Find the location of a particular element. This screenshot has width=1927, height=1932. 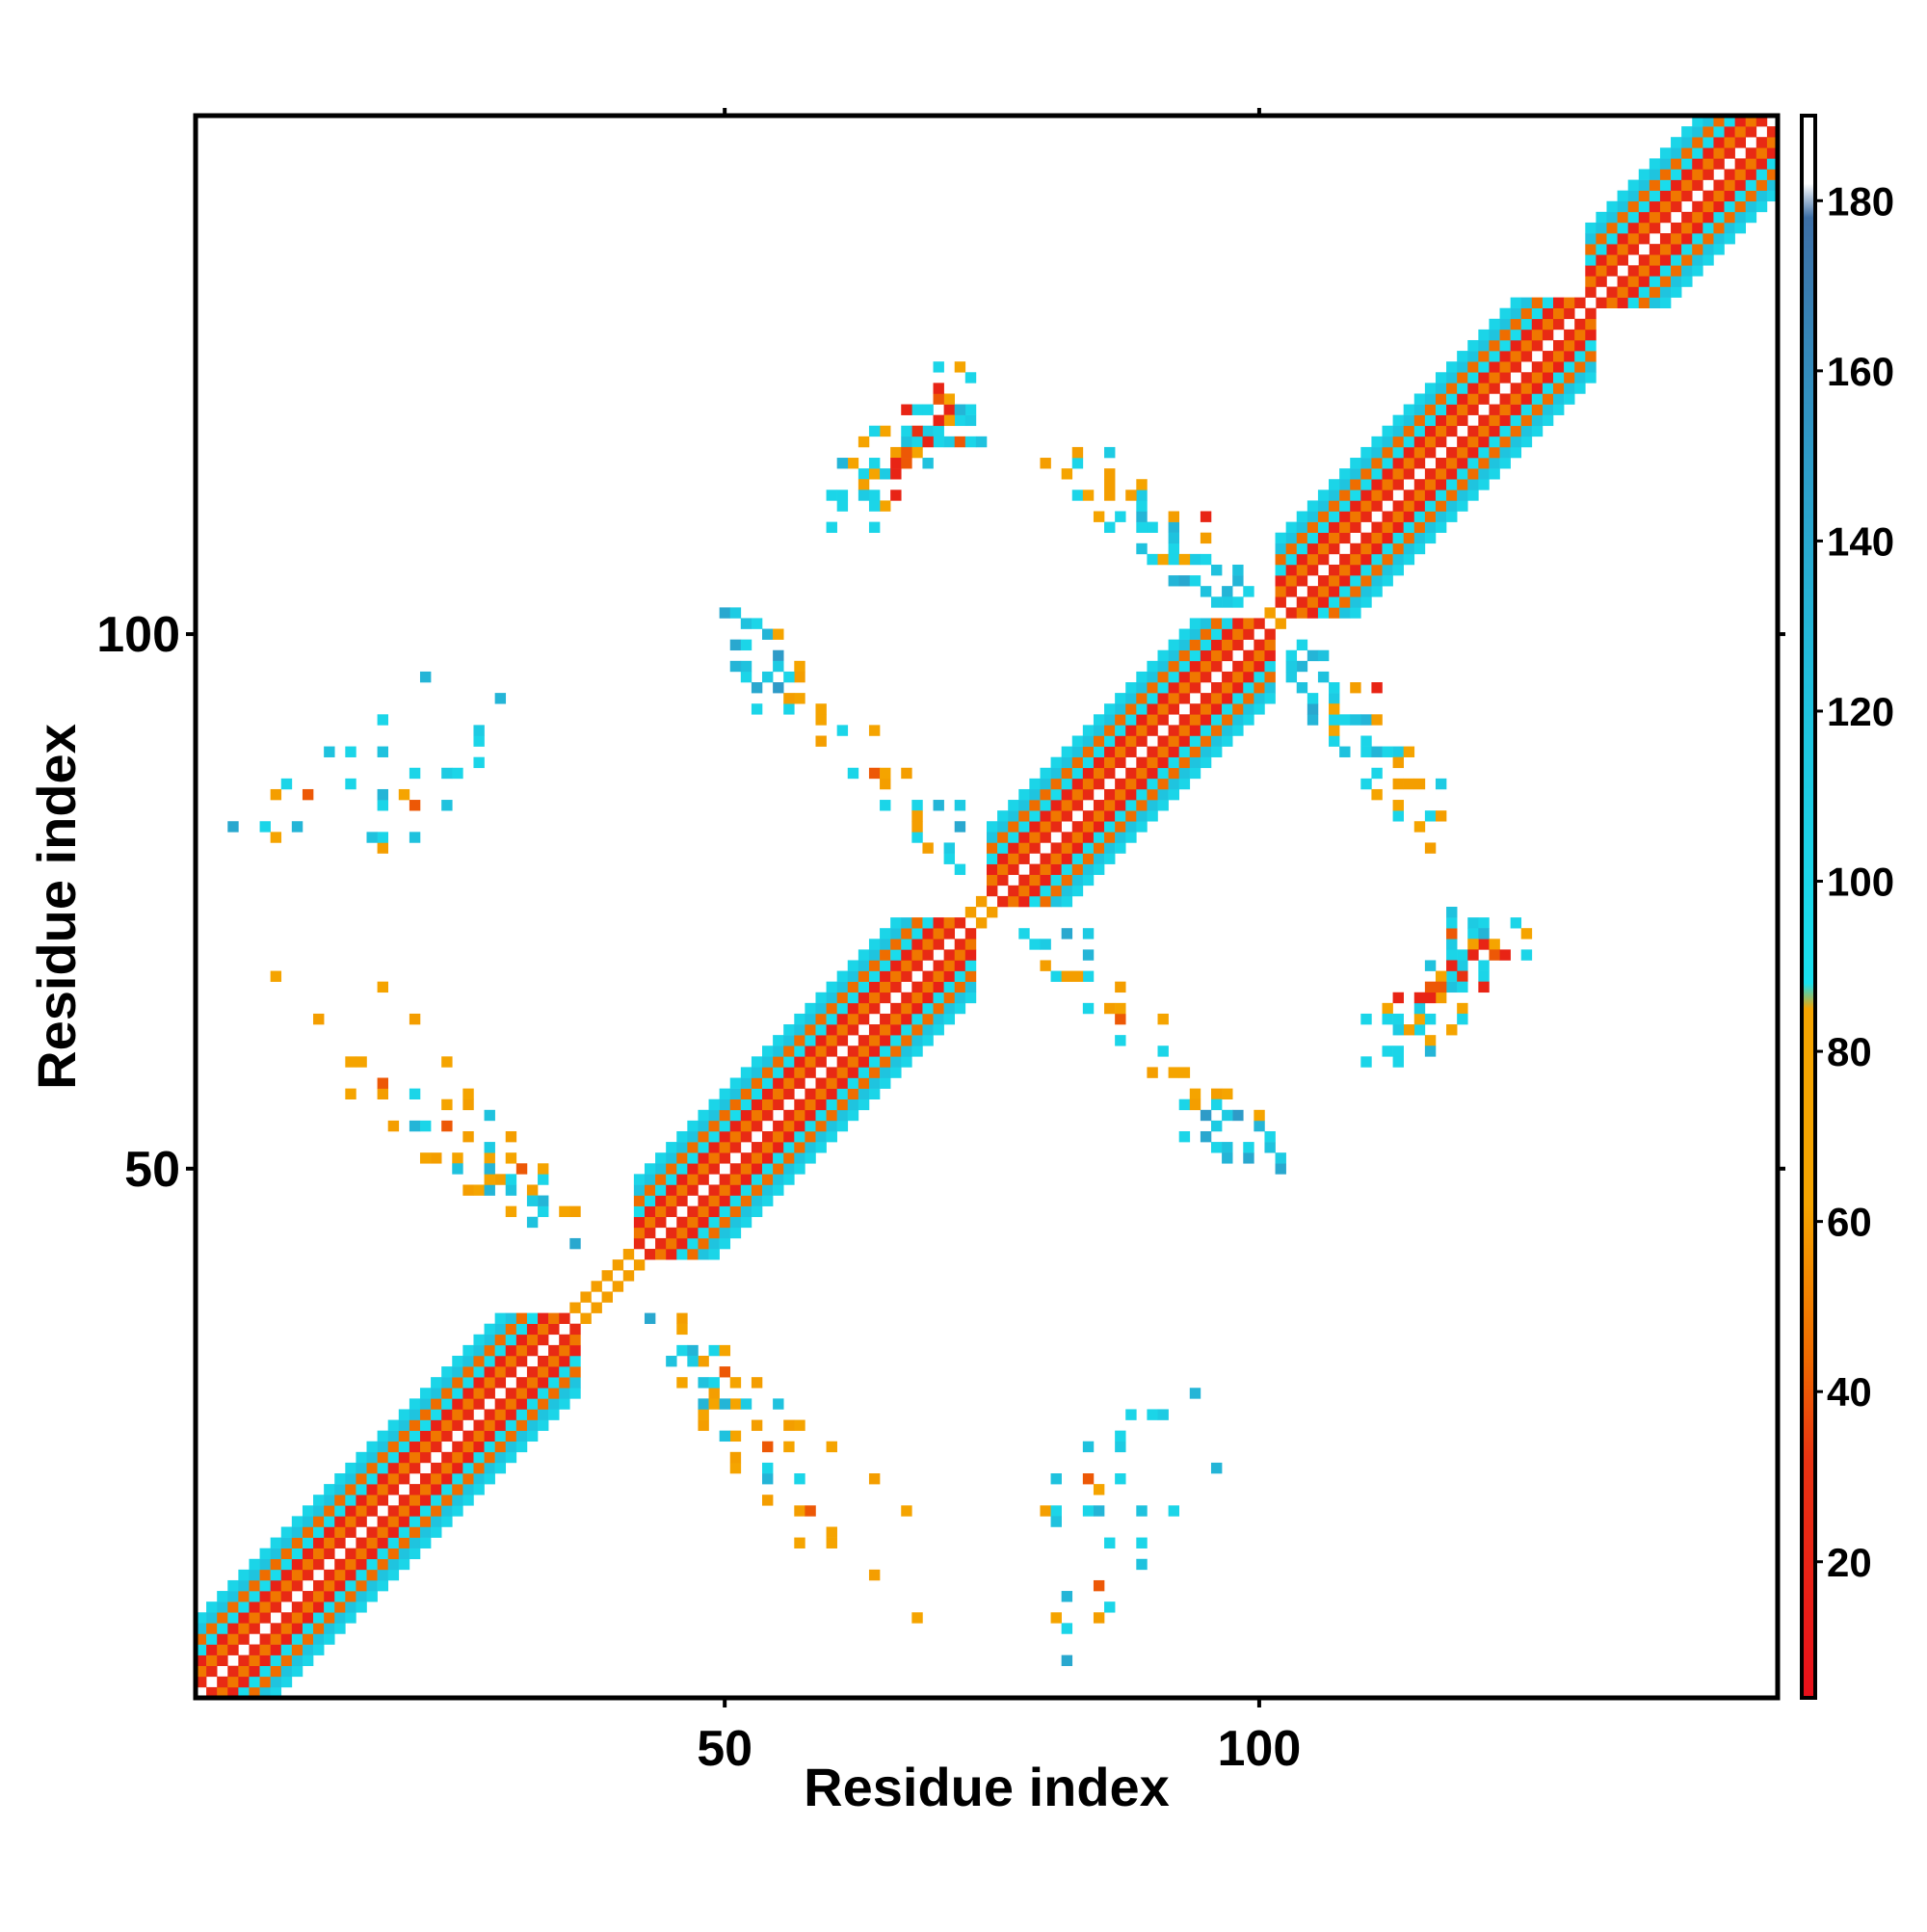

colorbar-tick-label: 140 is located at coordinates (1861, 541).